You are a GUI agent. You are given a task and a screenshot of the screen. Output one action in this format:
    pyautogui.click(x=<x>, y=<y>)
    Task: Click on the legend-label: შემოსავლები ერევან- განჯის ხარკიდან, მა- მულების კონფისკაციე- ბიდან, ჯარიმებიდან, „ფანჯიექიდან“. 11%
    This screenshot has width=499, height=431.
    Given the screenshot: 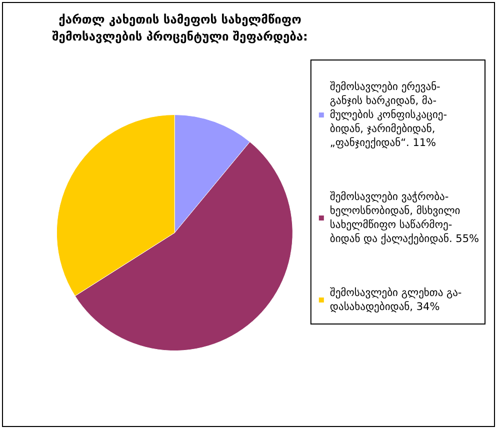 What is the action you would take?
    pyautogui.click(x=389, y=115)
    